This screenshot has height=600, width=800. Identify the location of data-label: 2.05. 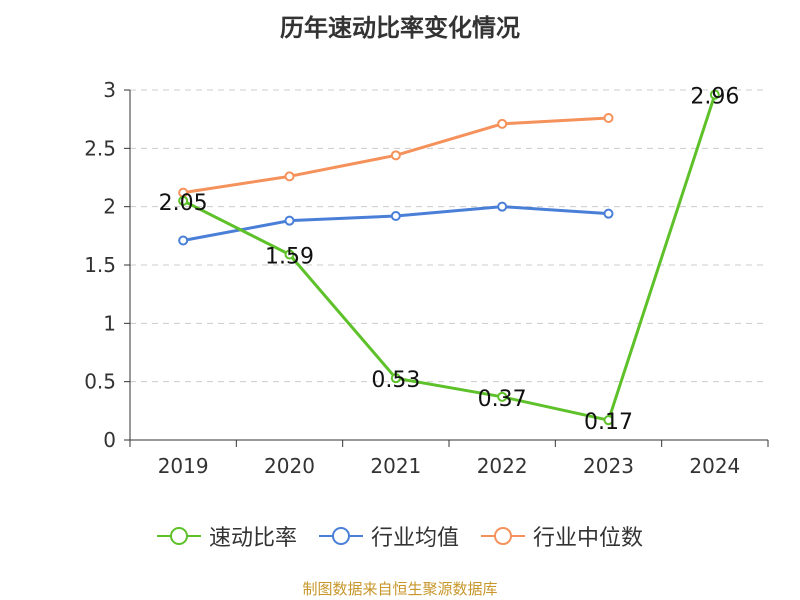
(183, 203).